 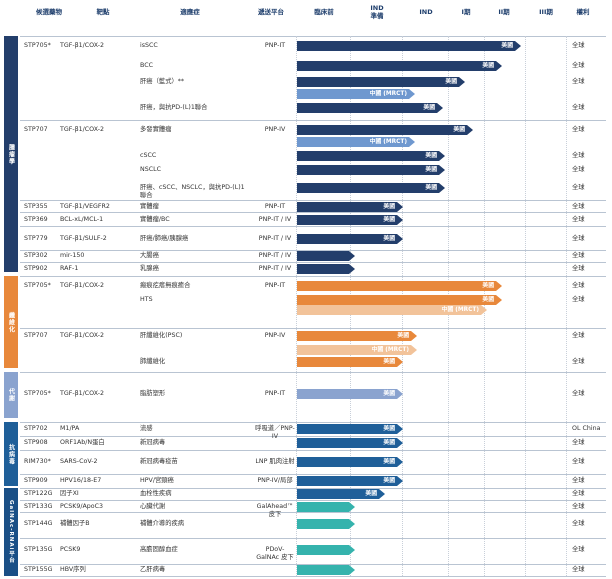 I want to click on drug-name: STP144G, so click(x=38, y=523).